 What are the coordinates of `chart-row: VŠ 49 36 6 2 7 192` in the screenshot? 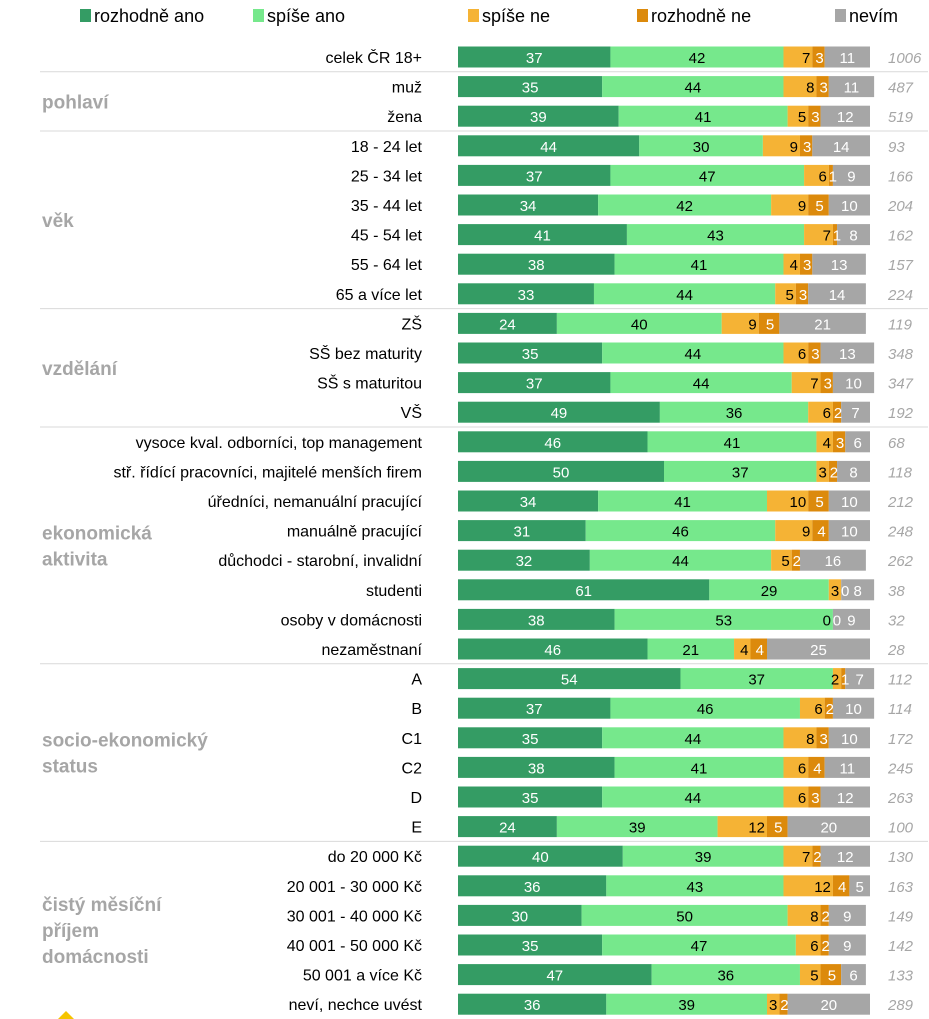 It's located at (657, 412).